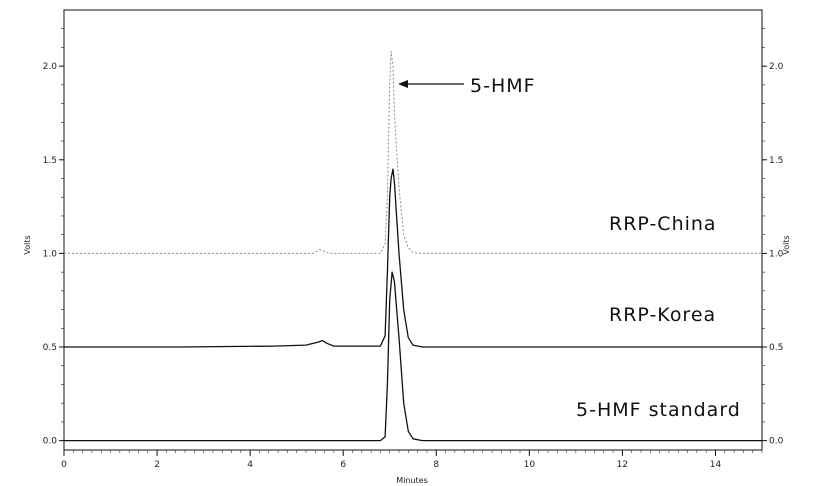 This screenshot has width=822, height=486. What do you see at coordinates (50, 442) in the screenshot?
I see `y-tick-label-left: 0.0` at bounding box center [50, 442].